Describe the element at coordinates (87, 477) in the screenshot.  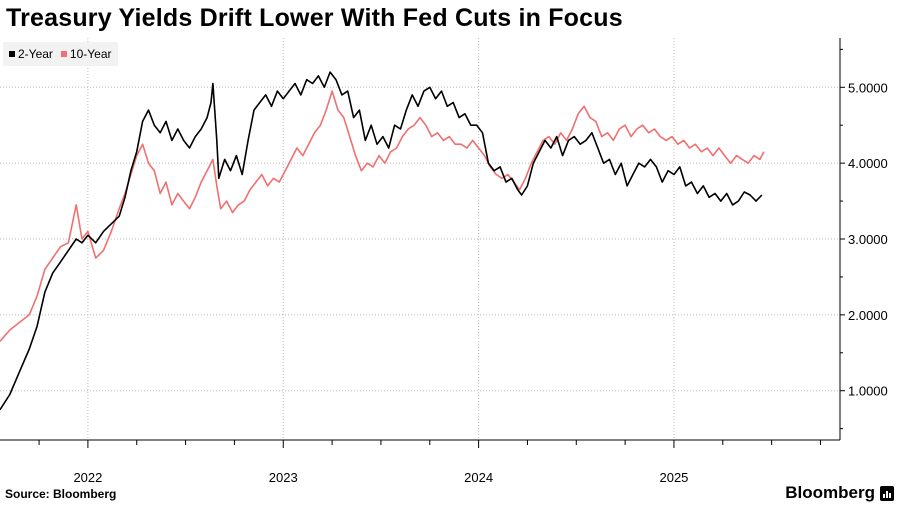
I see `x-tick-label-0: 2022` at that location.